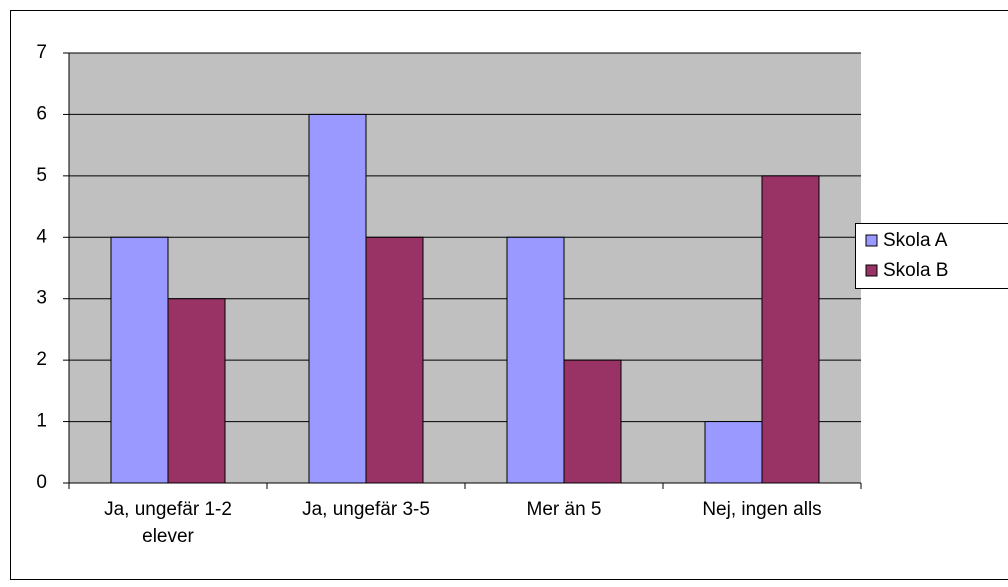  I want to click on y-tick-label: 3, so click(41, 298).